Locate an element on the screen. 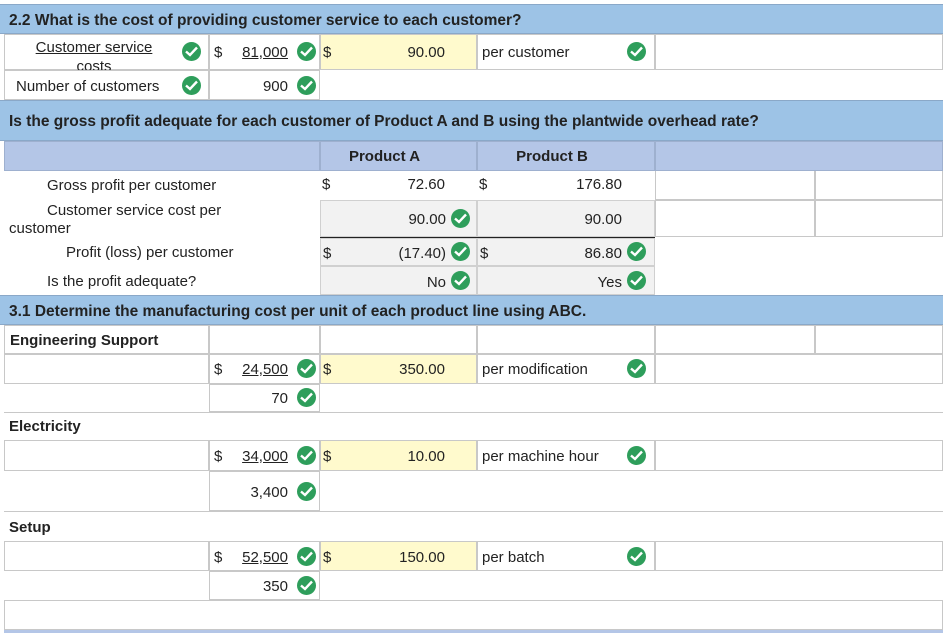  elec-cost-value: 34,000 is located at coordinates (265, 456).